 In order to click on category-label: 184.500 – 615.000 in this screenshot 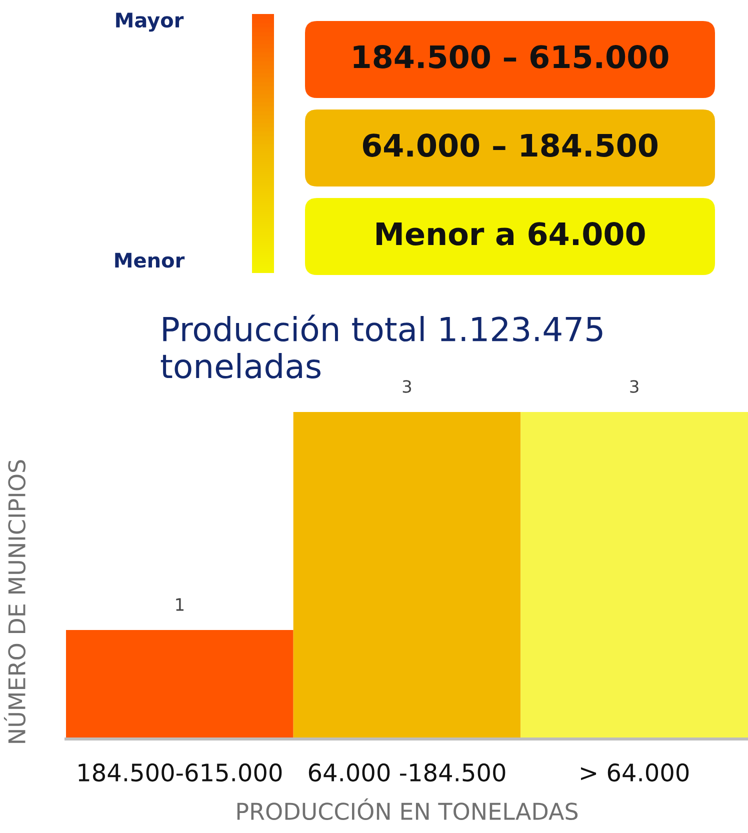, I will do `click(511, 56)`.